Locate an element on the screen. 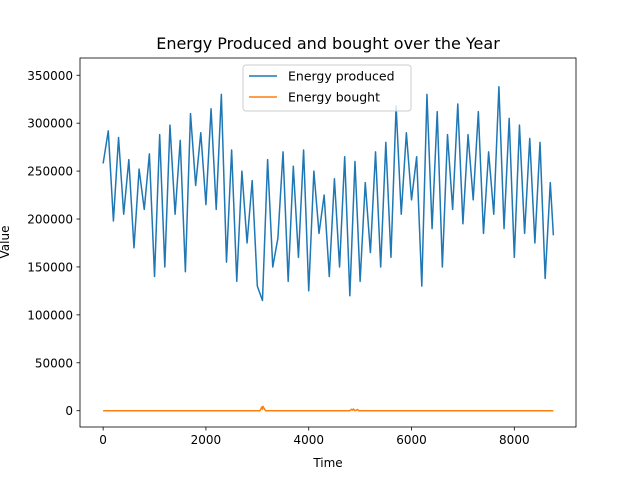  legend-label-energy-bought: Energy bought is located at coordinates (334, 97).